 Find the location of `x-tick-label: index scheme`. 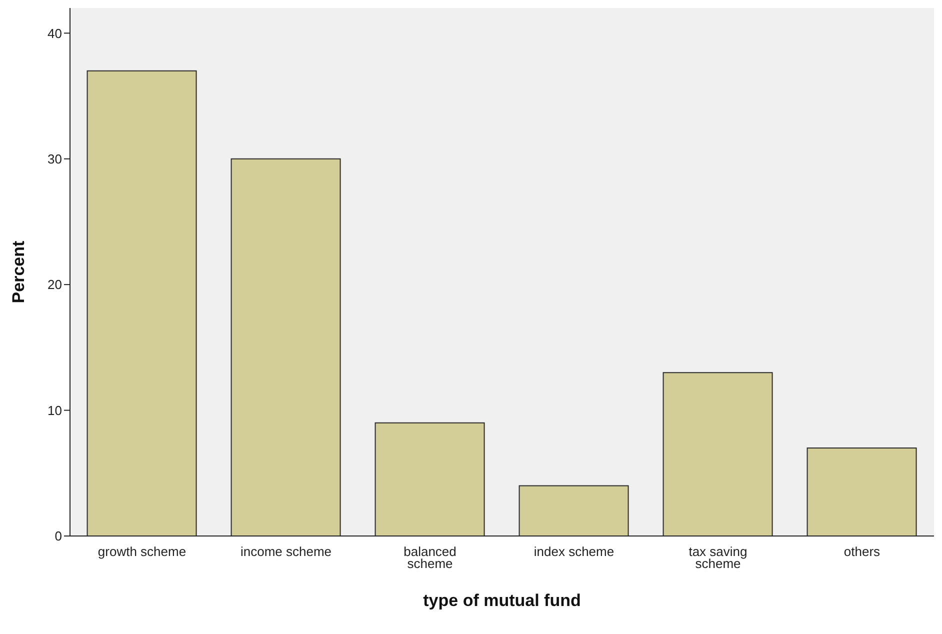

x-tick-label: index scheme is located at coordinates (574, 551).